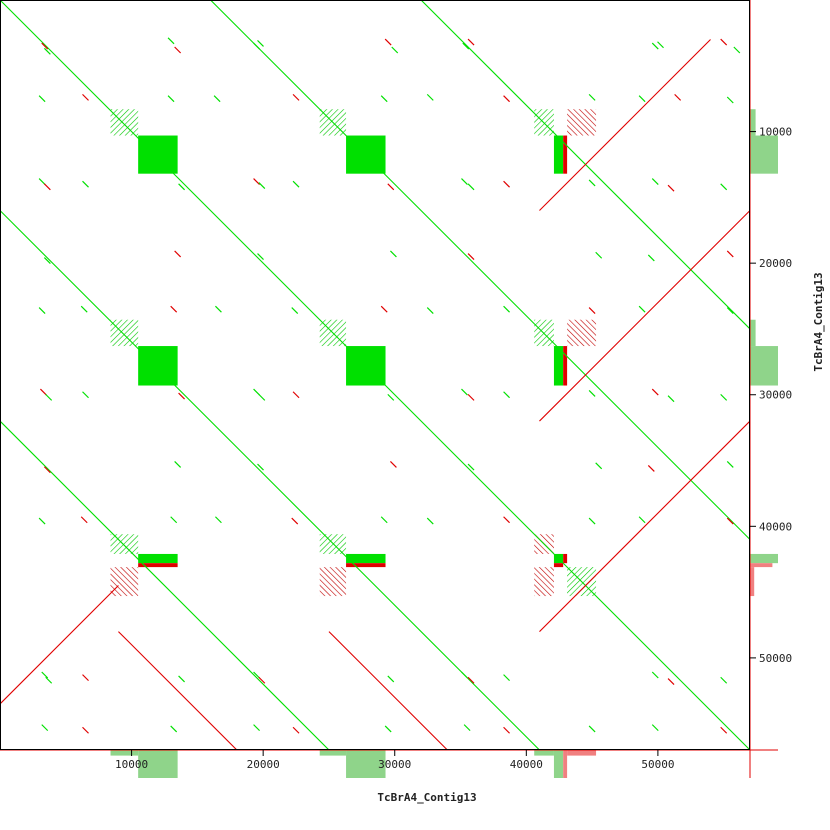 The width and height of the screenshot is (830, 830). Describe the element at coordinates (818, 321) in the screenshot. I see `y-axis-title: TcBrA4_Contig13` at that location.